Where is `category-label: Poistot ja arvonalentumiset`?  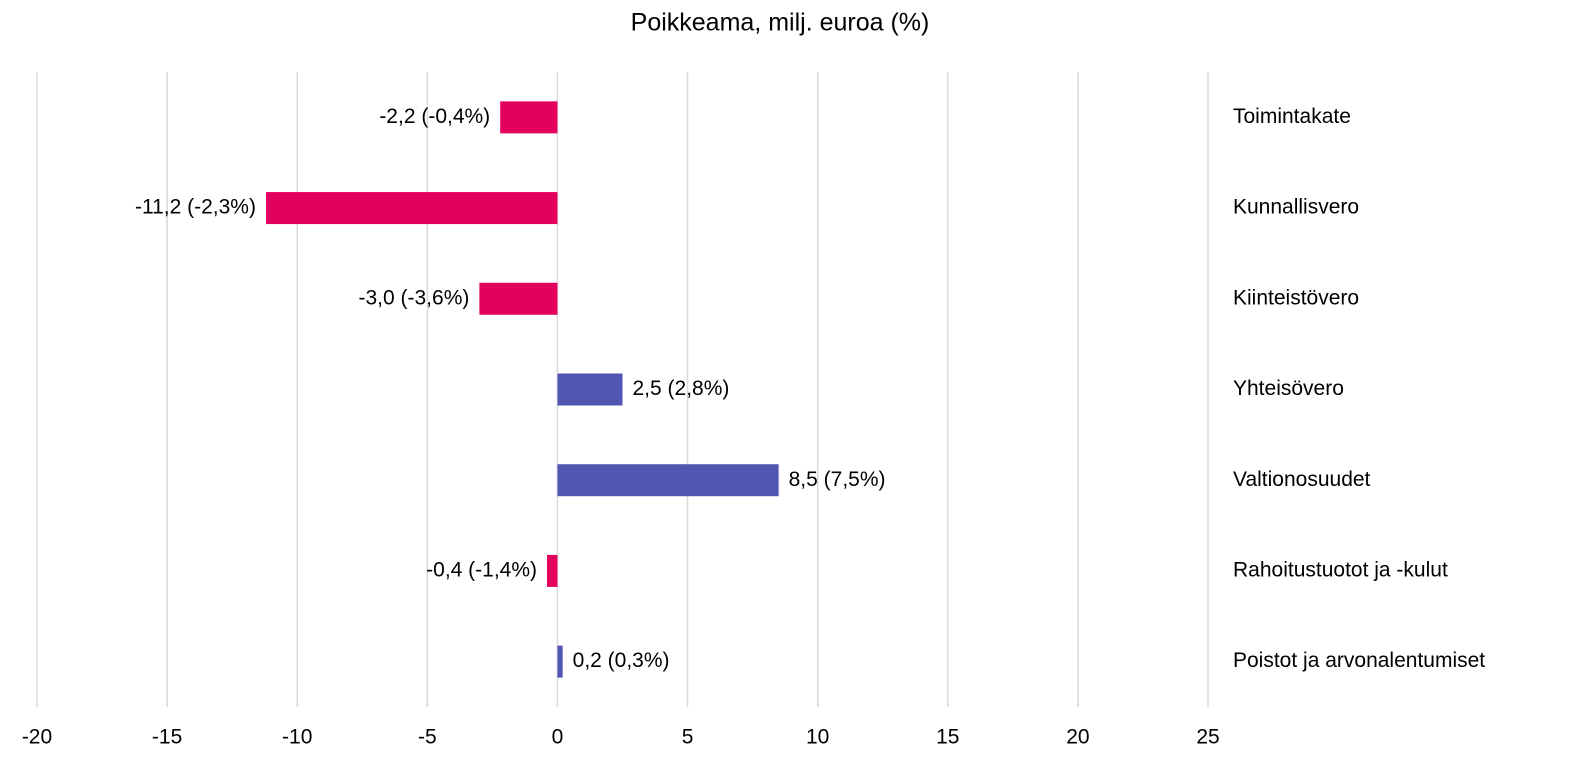 category-label: Poistot ja arvonalentumiset is located at coordinates (1359, 660).